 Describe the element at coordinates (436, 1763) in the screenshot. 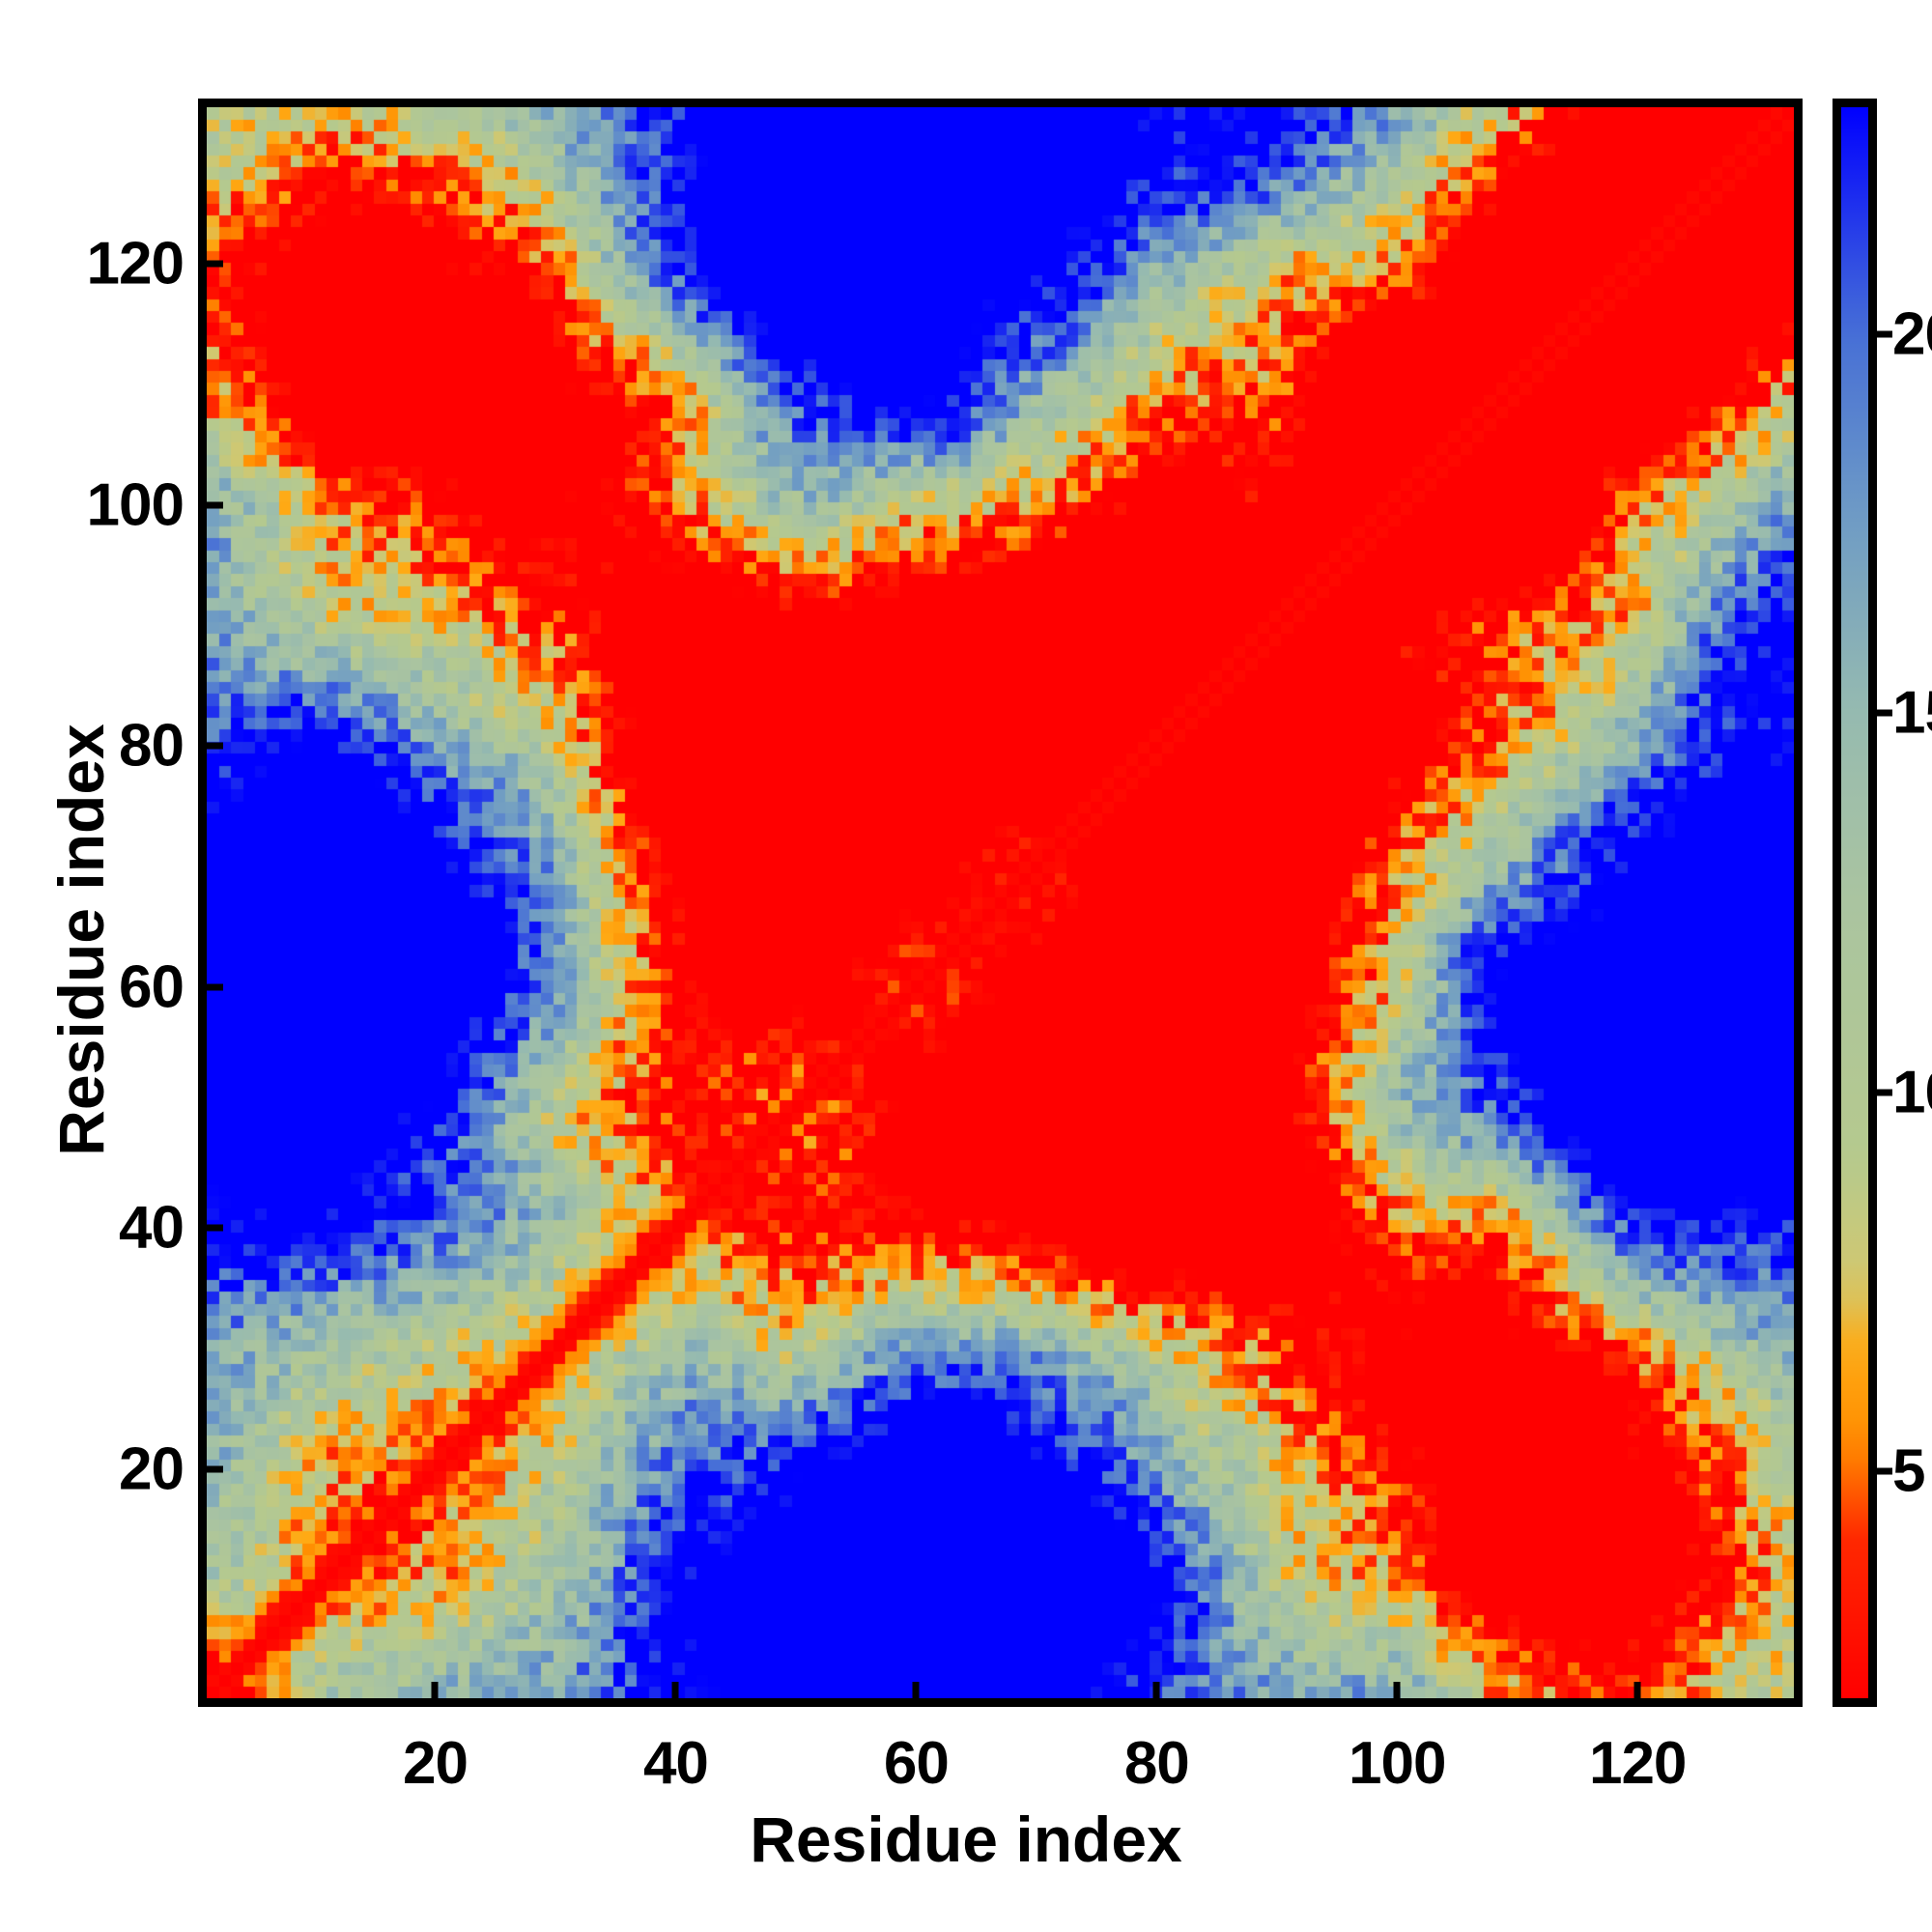

I see `x-tick-label: 20` at that location.